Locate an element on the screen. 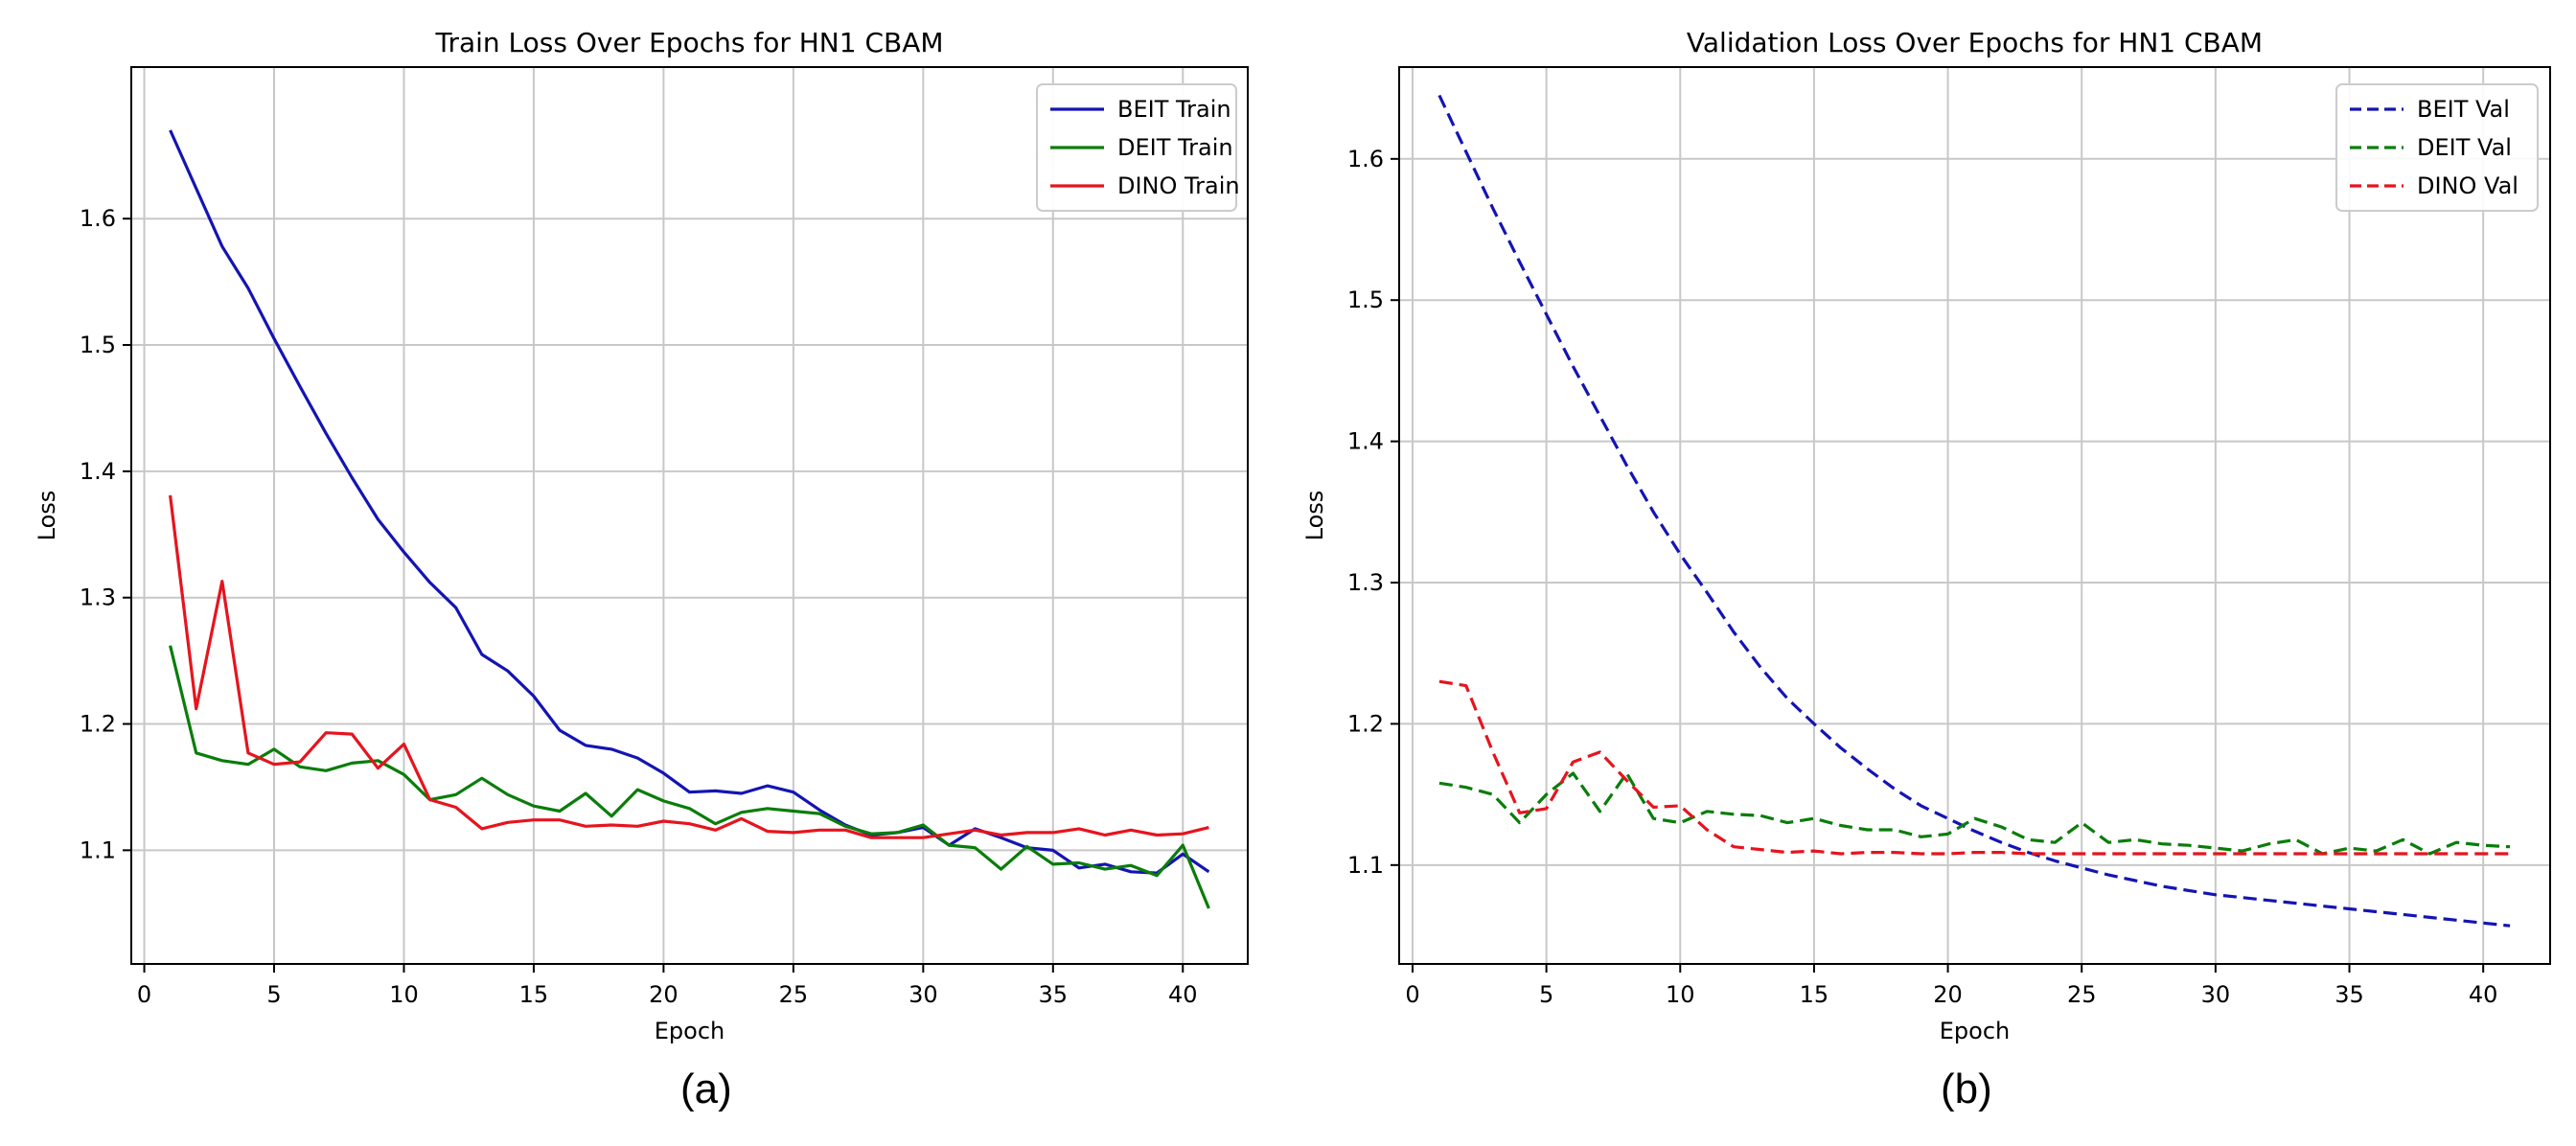  legend-entry: DEIT Val is located at coordinates (2464, 147).